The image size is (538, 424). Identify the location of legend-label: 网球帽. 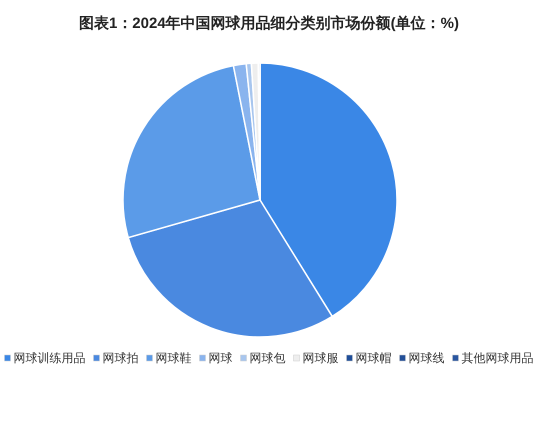
(374, 358).